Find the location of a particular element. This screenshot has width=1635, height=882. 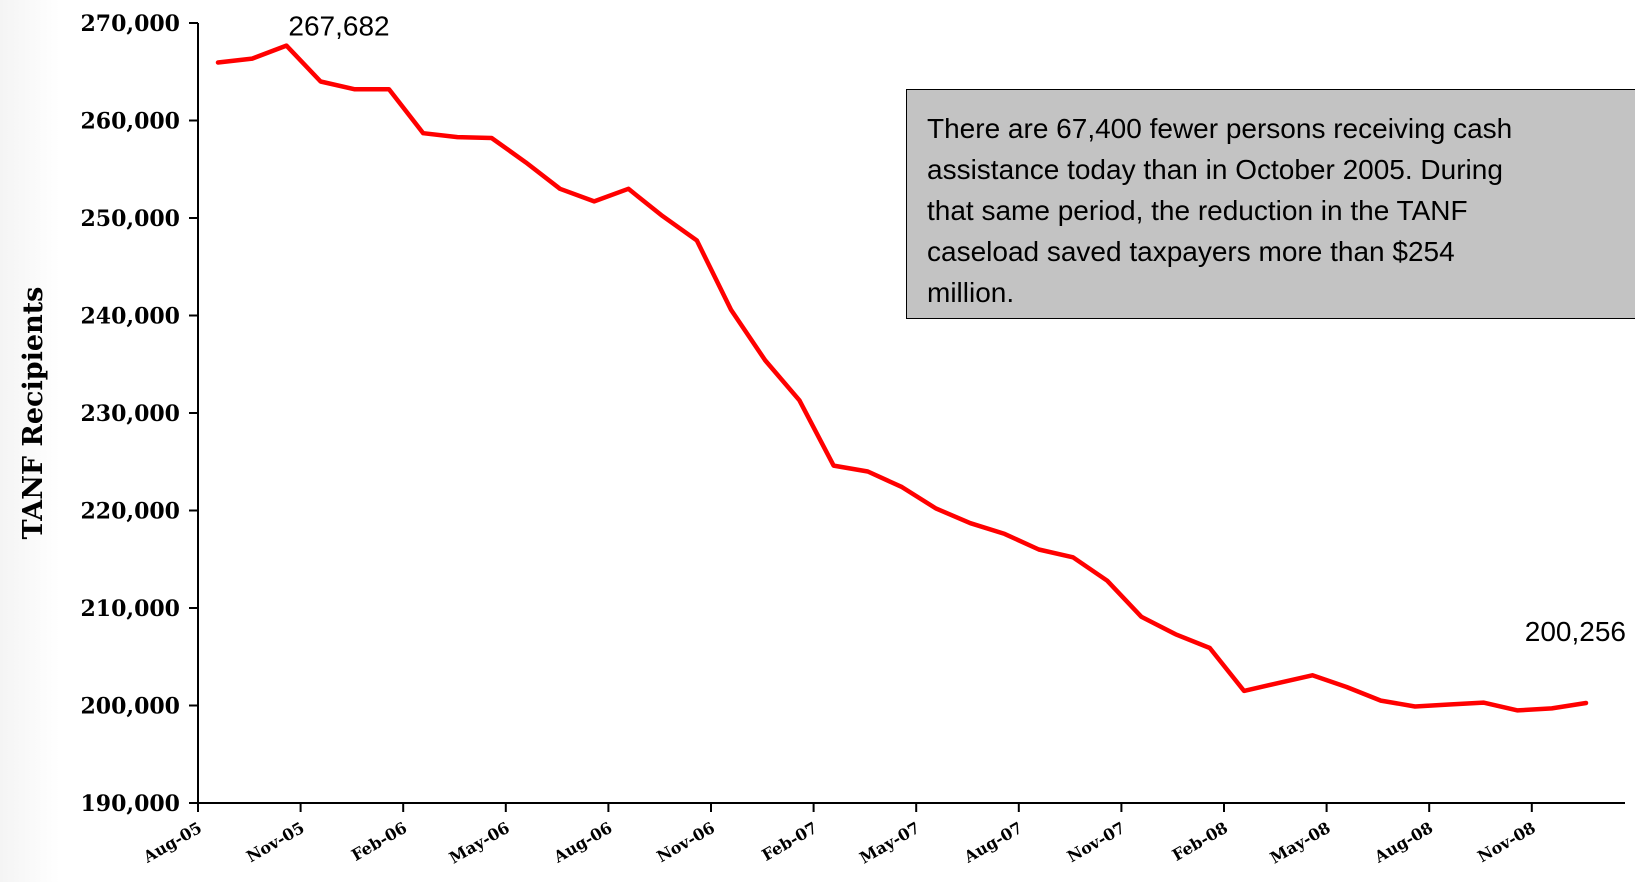

x-tick-label: Feb-08 is located at coordinates (1200, 841).